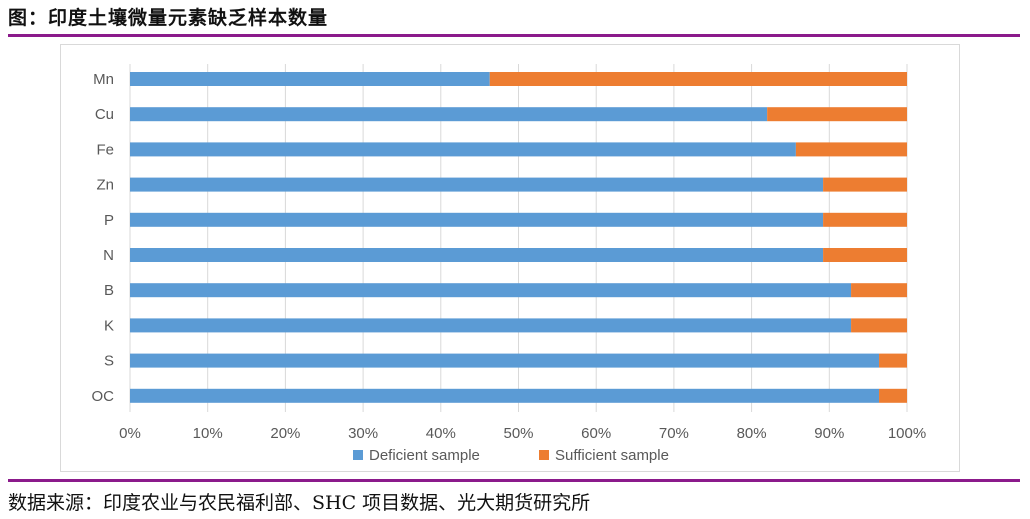 Image resolution: width=1030 pixels, height=519 pixels. Describe the element at coordinates (829, 433) in the screenshot. I see `x-tick-label: 90%` at that location.